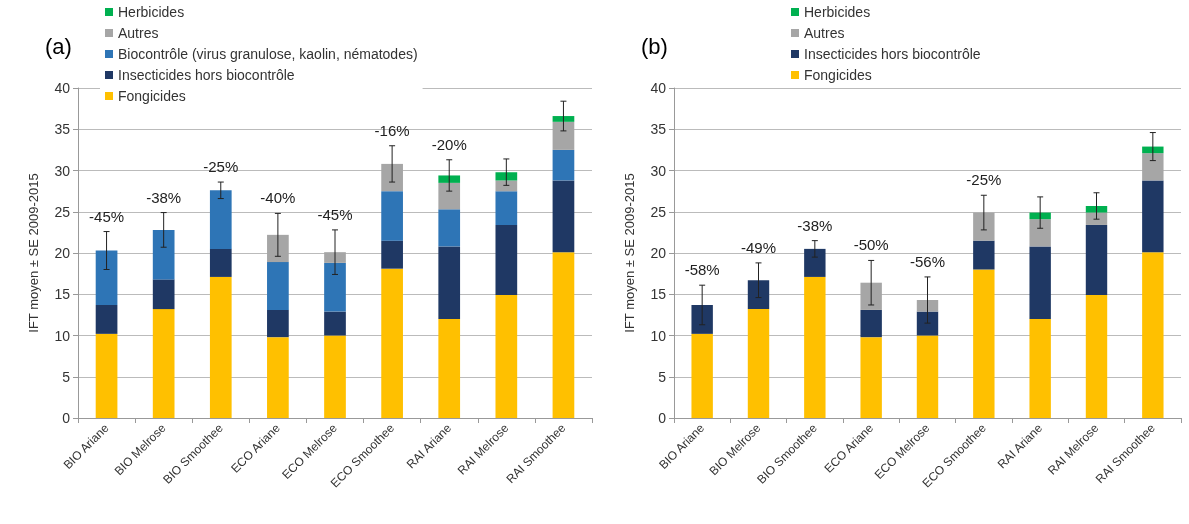  Describe the element at coordinates (268, 54) in the screenshot. I see `legend-label: Biocontrôle (virus granulose, kaolin, nématodes)` at that location.